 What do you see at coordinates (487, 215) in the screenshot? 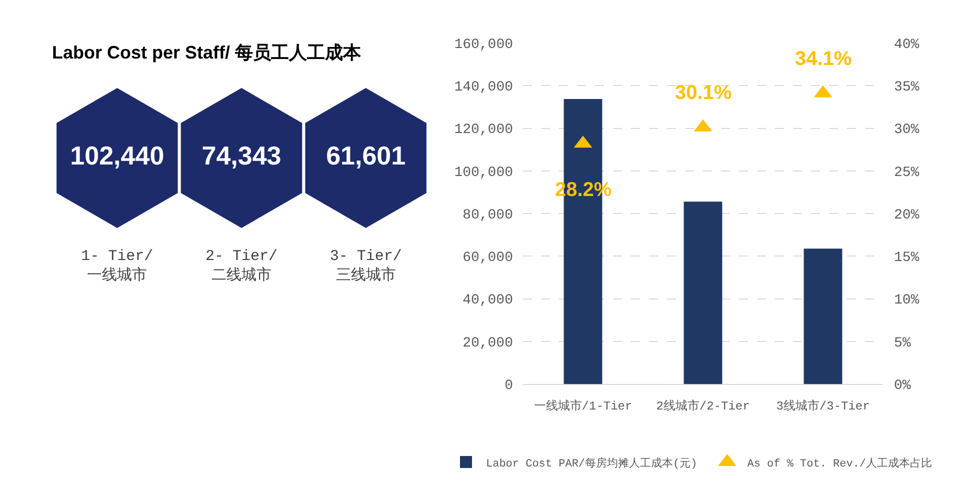
I see `y-tick-label: 80,000` at bounding box center [487, 215].